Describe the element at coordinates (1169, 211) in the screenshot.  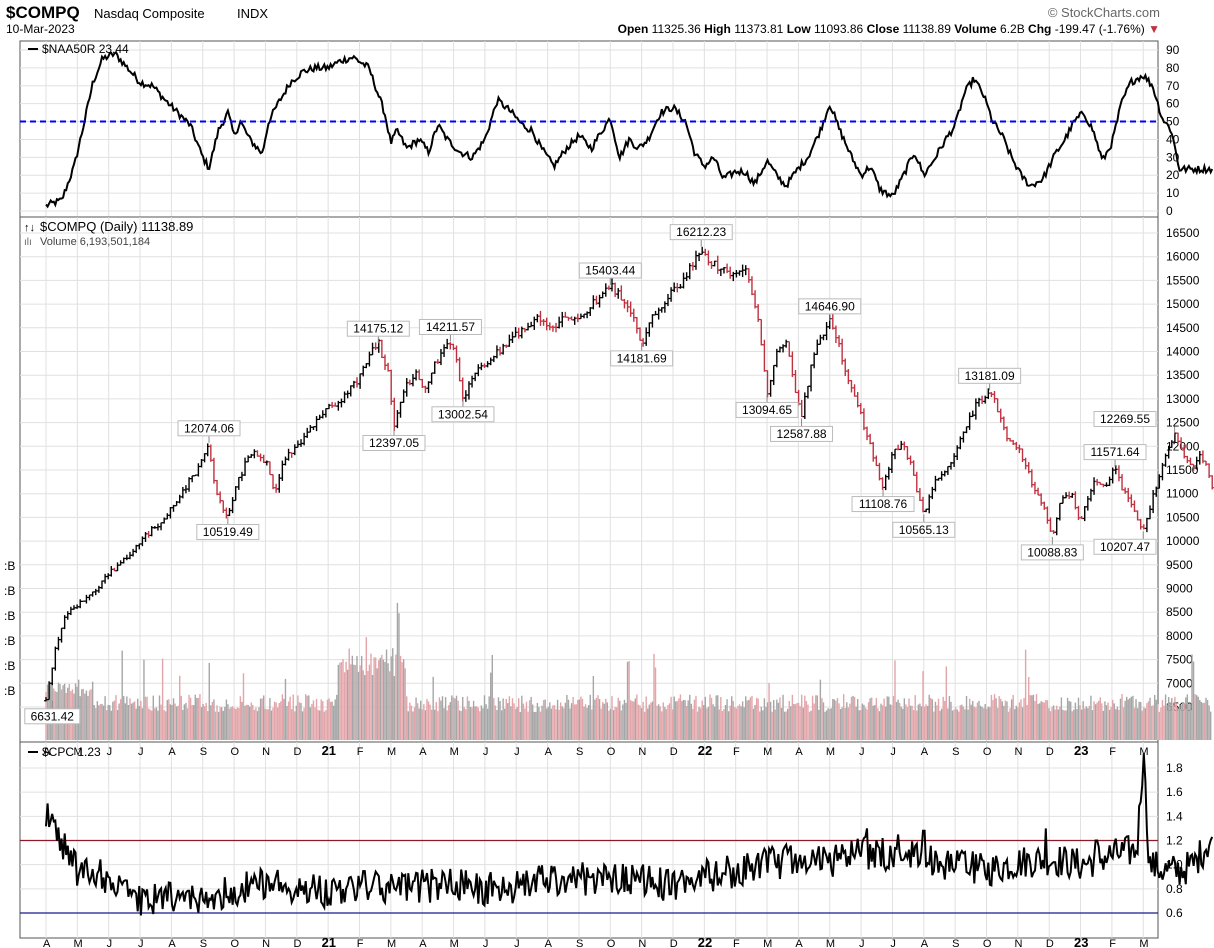
I see `y-tick-label-top: 0` at that location.